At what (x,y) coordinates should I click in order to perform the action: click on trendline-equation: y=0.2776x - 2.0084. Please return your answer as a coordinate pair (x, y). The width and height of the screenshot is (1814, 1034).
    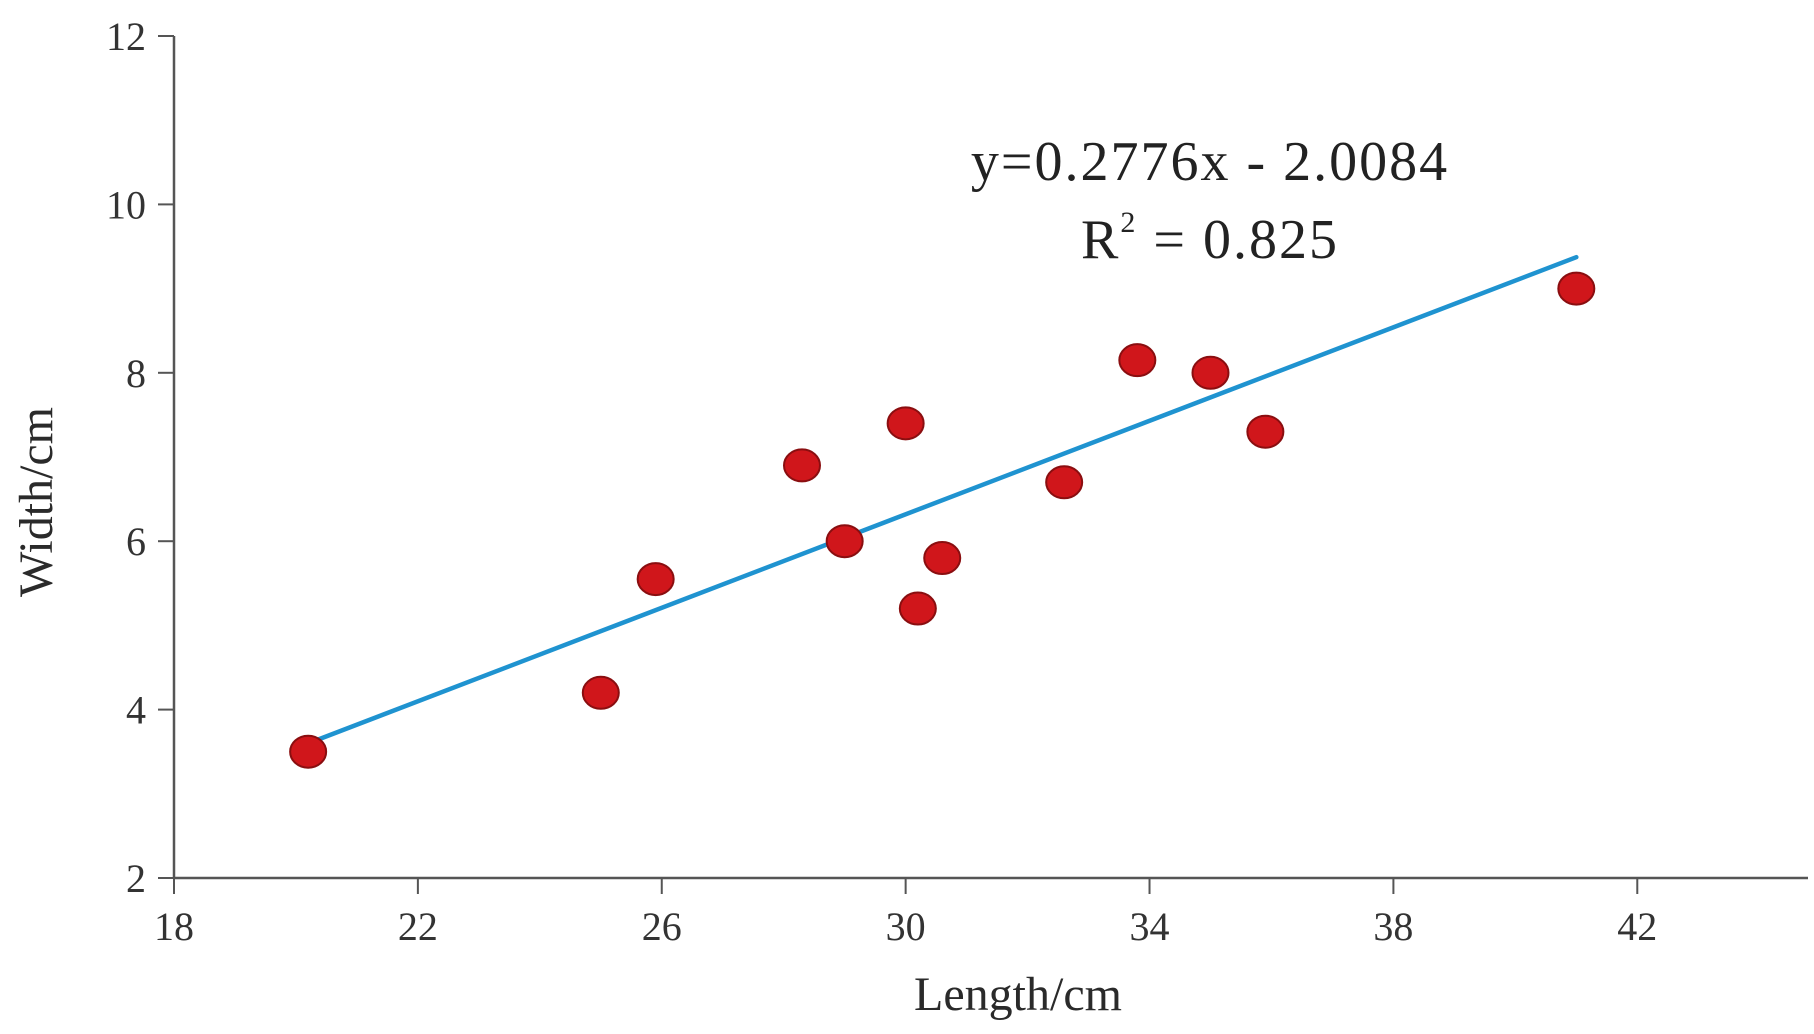
    Looking at the image, I should click on (1210, 162).